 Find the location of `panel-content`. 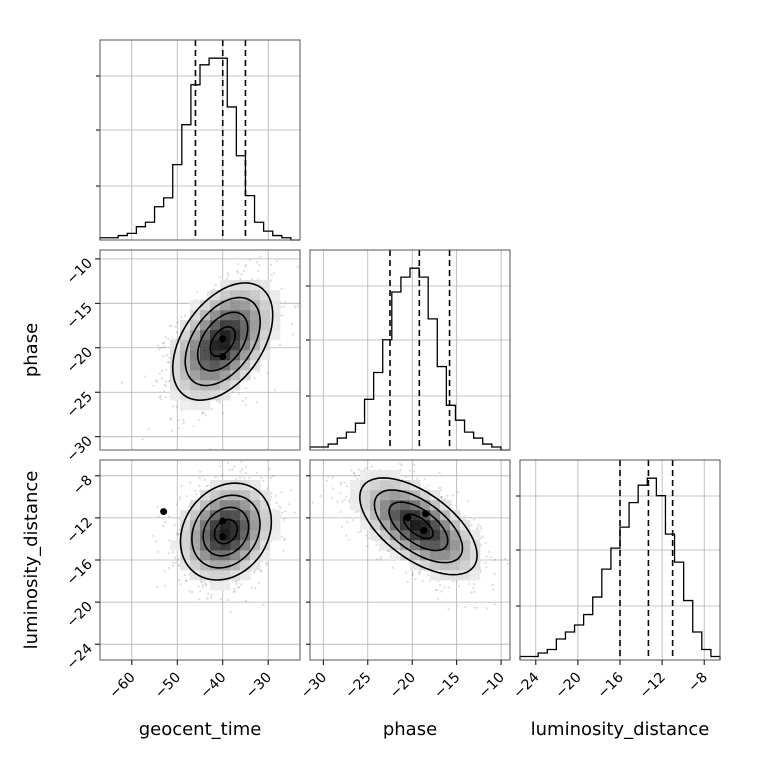

panel-content is located at coordinates (212, 352).